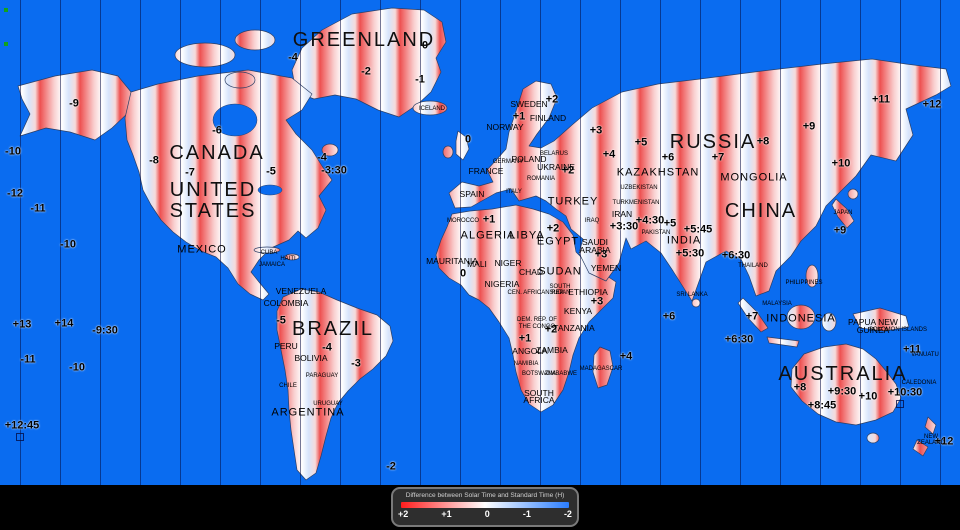 Image resolution: width=960 pixels, height=530 pixels. What do you see at coordinates (446, 514) in the screenshot?
I see `legend-tick: +1` at bounding box center [446, 514].